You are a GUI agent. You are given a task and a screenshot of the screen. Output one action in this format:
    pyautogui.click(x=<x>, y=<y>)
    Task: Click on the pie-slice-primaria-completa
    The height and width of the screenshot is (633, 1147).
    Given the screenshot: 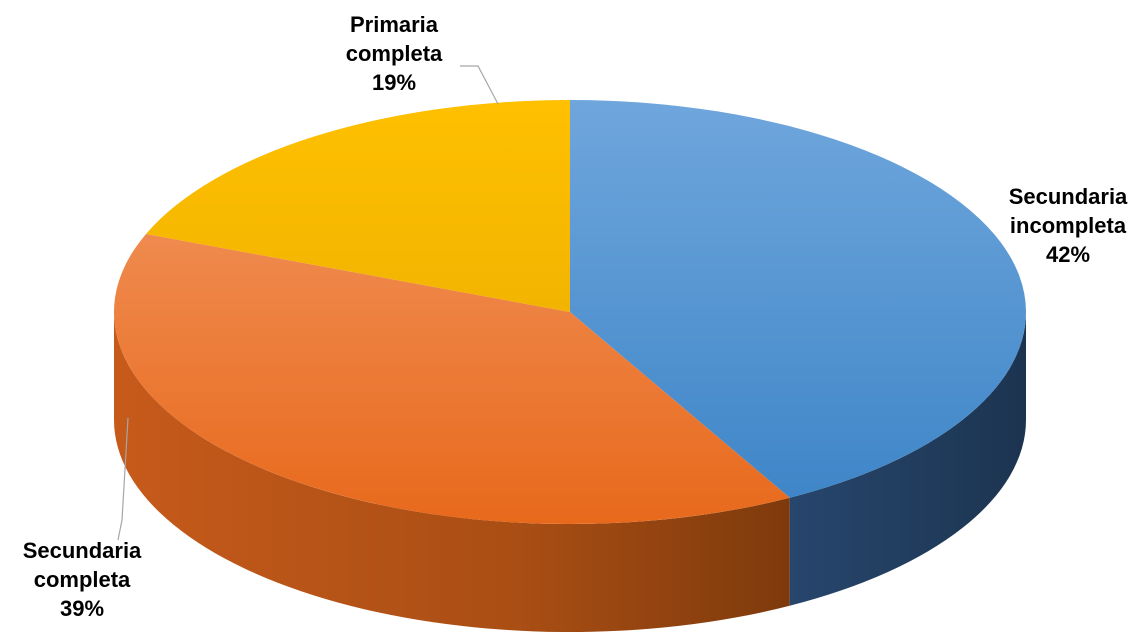 What is the action you would take?
    pyautogui.click(x=358, y=206)
    